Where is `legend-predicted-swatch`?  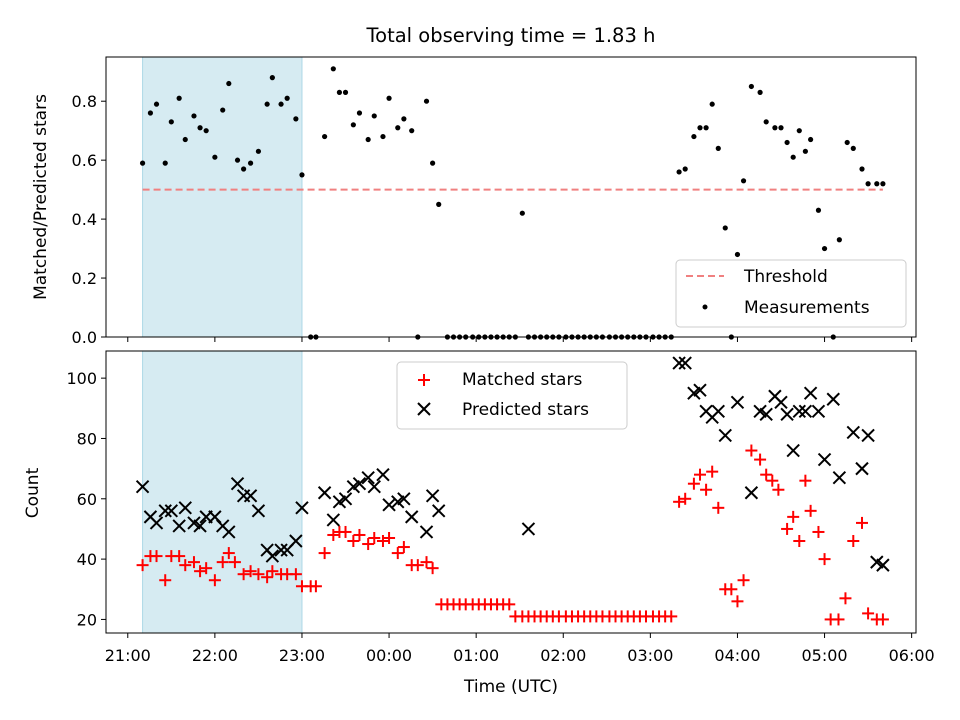
legend-predicted-swatch is located at coordinates (424, 409).